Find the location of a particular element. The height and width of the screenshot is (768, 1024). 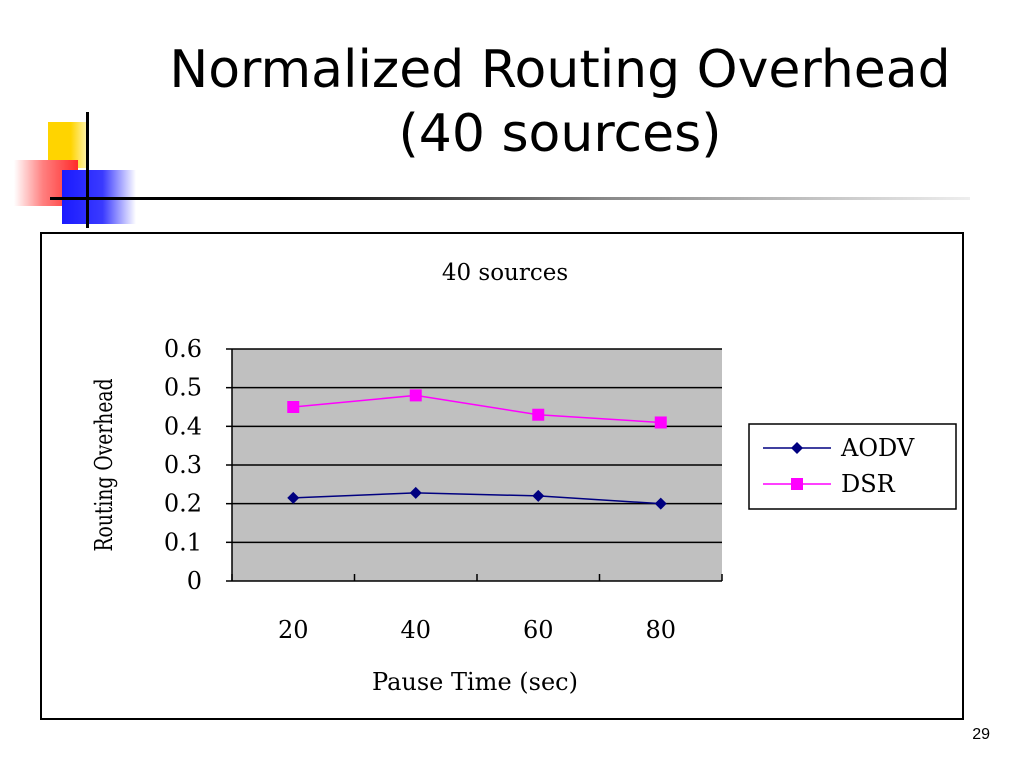

series-line-dsr is located at coordinates (477, 409).